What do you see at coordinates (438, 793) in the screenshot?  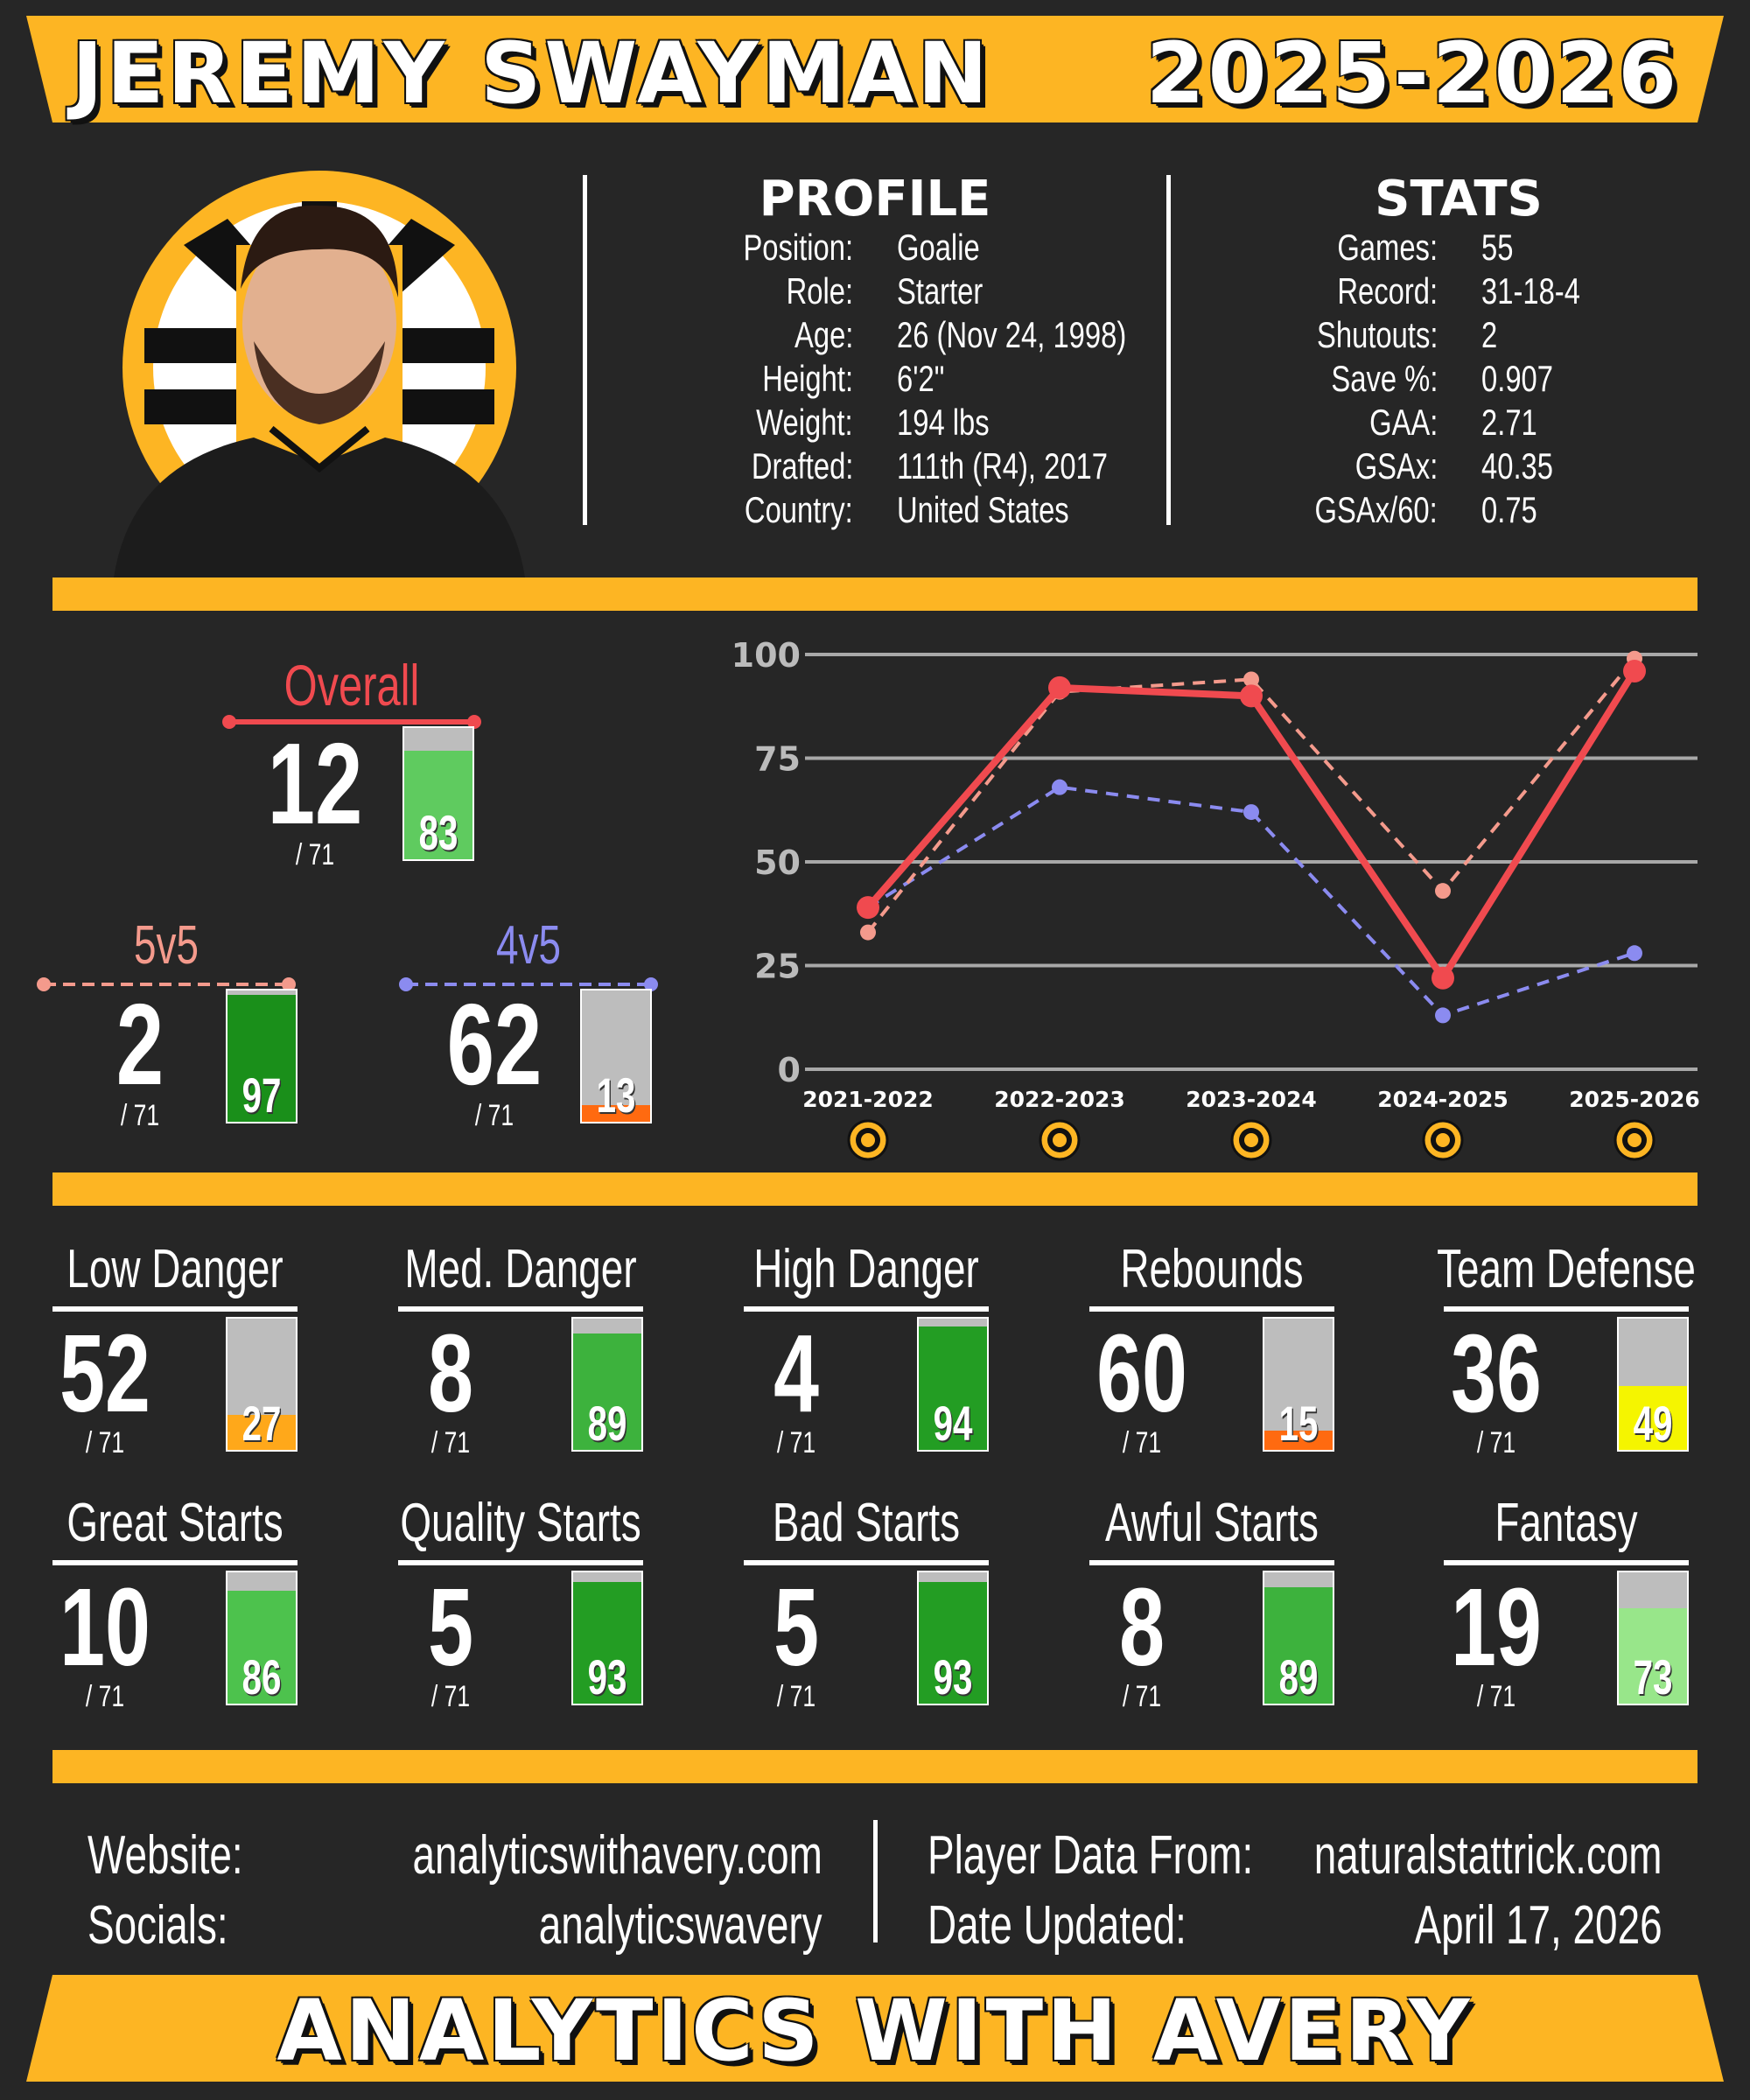 I see `overall-percentile-bar: 83` at bounding box center [438, 793].